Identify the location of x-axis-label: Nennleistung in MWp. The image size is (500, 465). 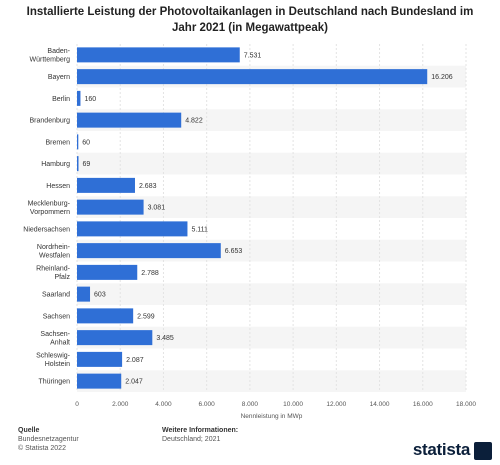
(272, 416).